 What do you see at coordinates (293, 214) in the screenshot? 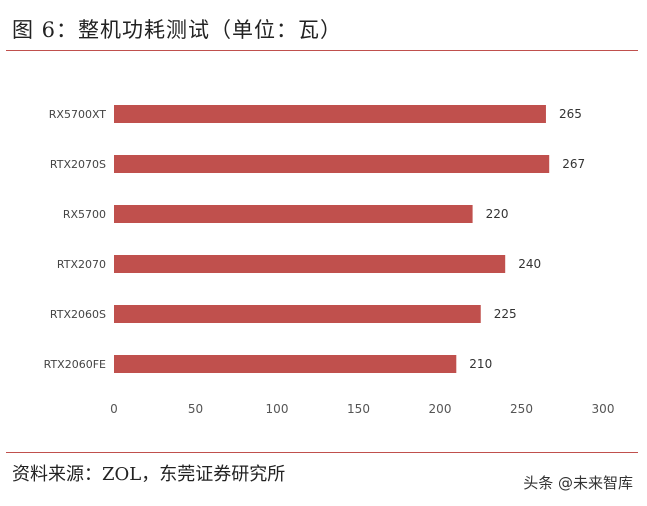
I see `bar-rx5700` at bounding box center [293, 214].